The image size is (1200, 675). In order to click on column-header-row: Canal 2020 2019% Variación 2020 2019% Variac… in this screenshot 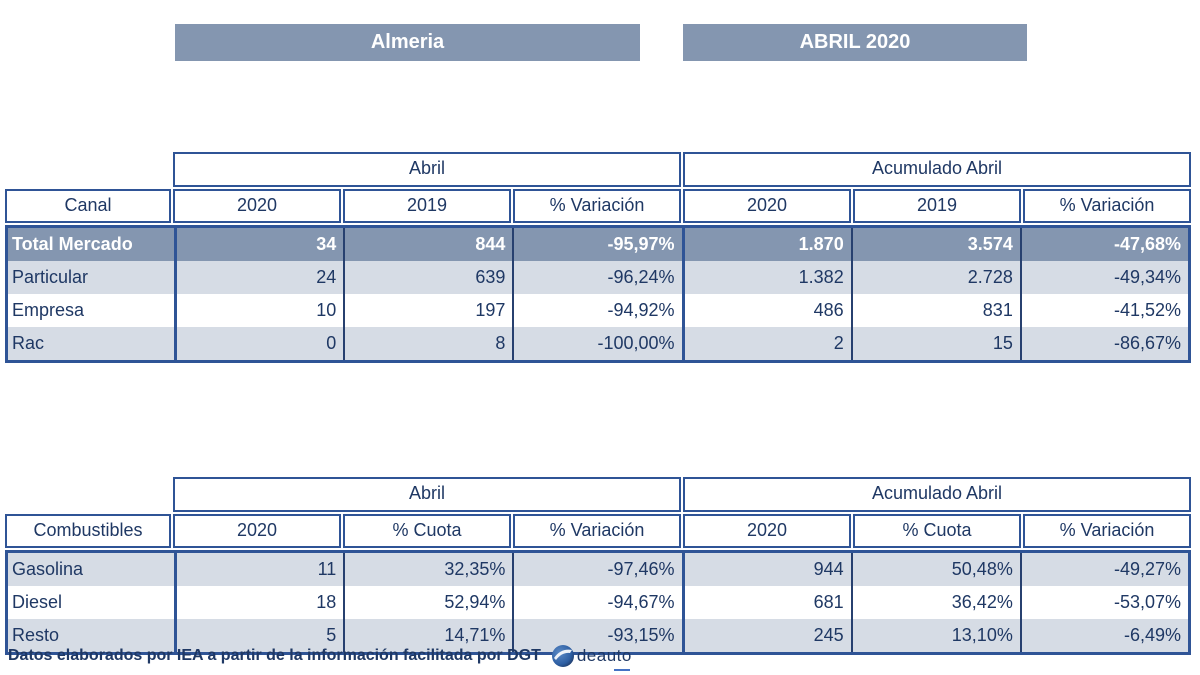, I will do `click(598, 206)`.